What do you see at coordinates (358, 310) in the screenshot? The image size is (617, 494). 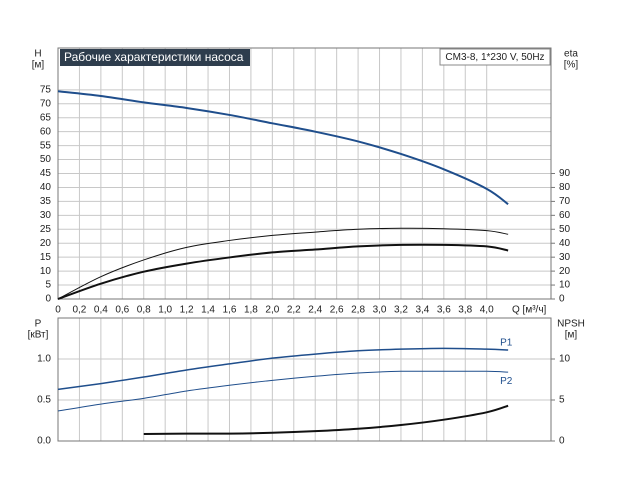 I see `x-tick-label: 2,8` at bounding box center [358, 310].